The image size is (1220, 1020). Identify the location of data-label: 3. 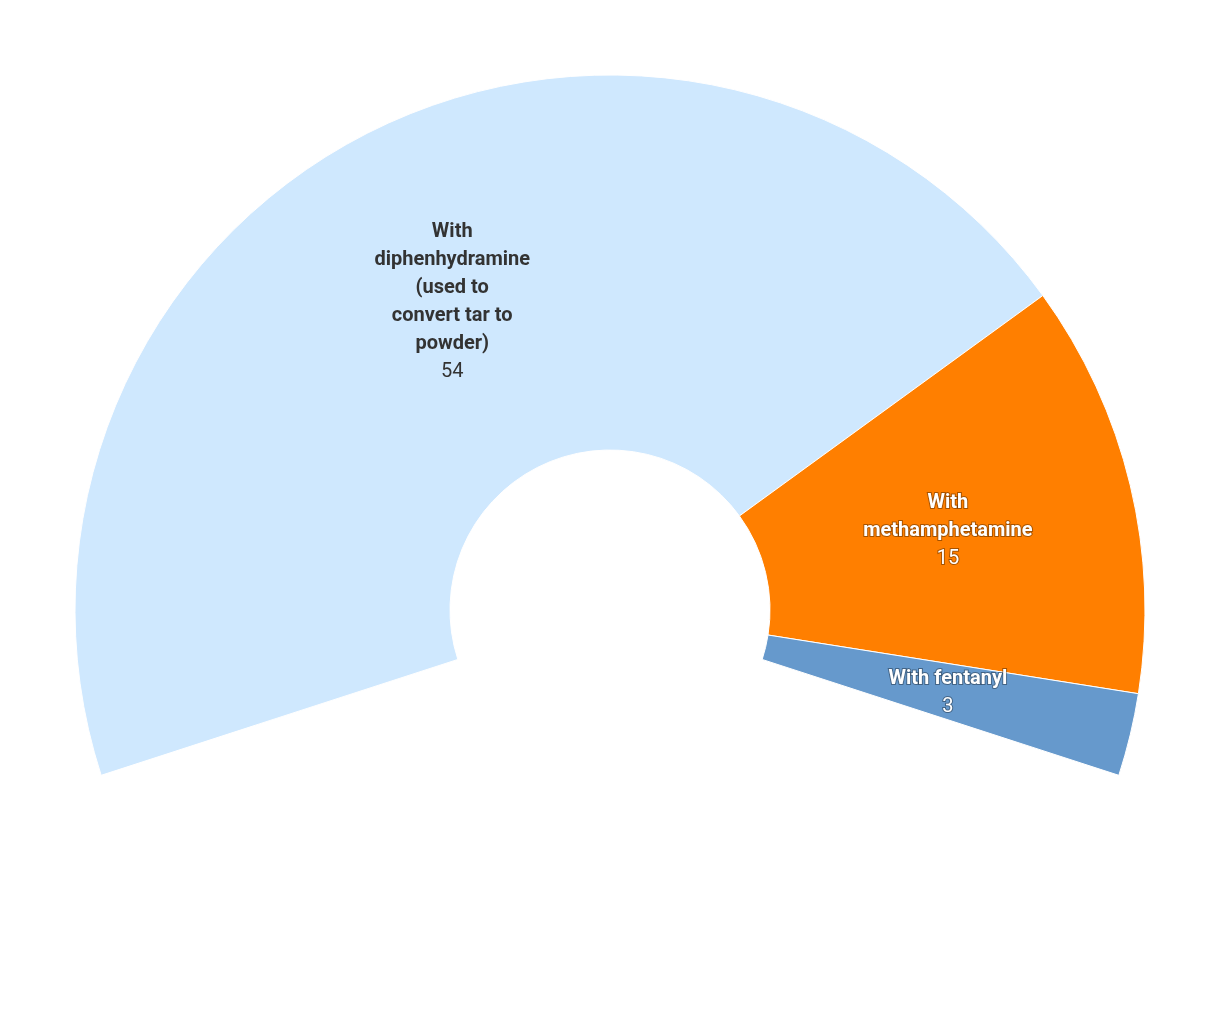
(948, 705).